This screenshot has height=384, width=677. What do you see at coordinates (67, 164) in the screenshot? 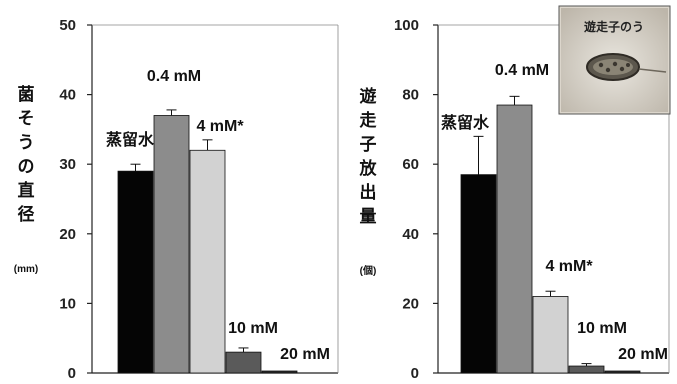
I see `y-tick-label: 30` at bounding box center [67, 164].